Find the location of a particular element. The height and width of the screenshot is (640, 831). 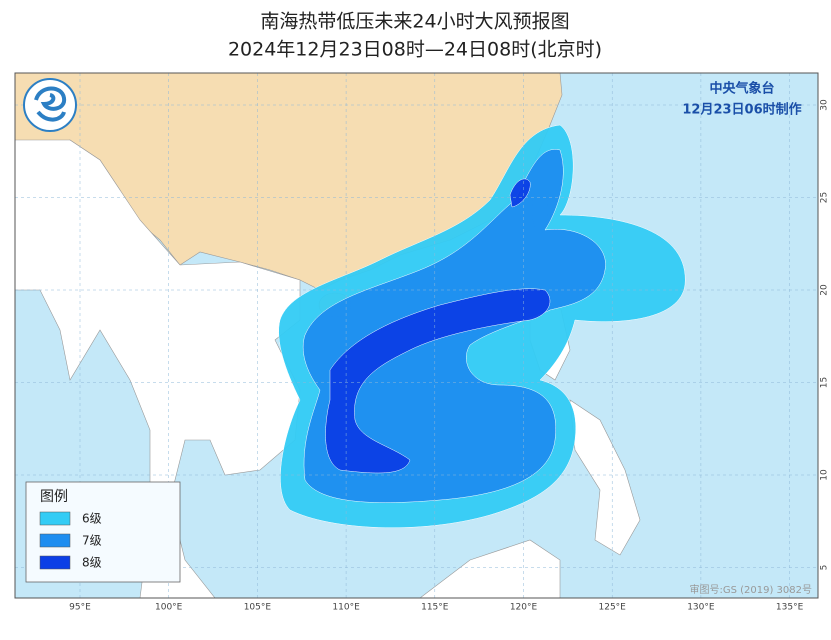

approval-number: 审图号:GS (2019) 3082号 is located at coordinates (750, 589).